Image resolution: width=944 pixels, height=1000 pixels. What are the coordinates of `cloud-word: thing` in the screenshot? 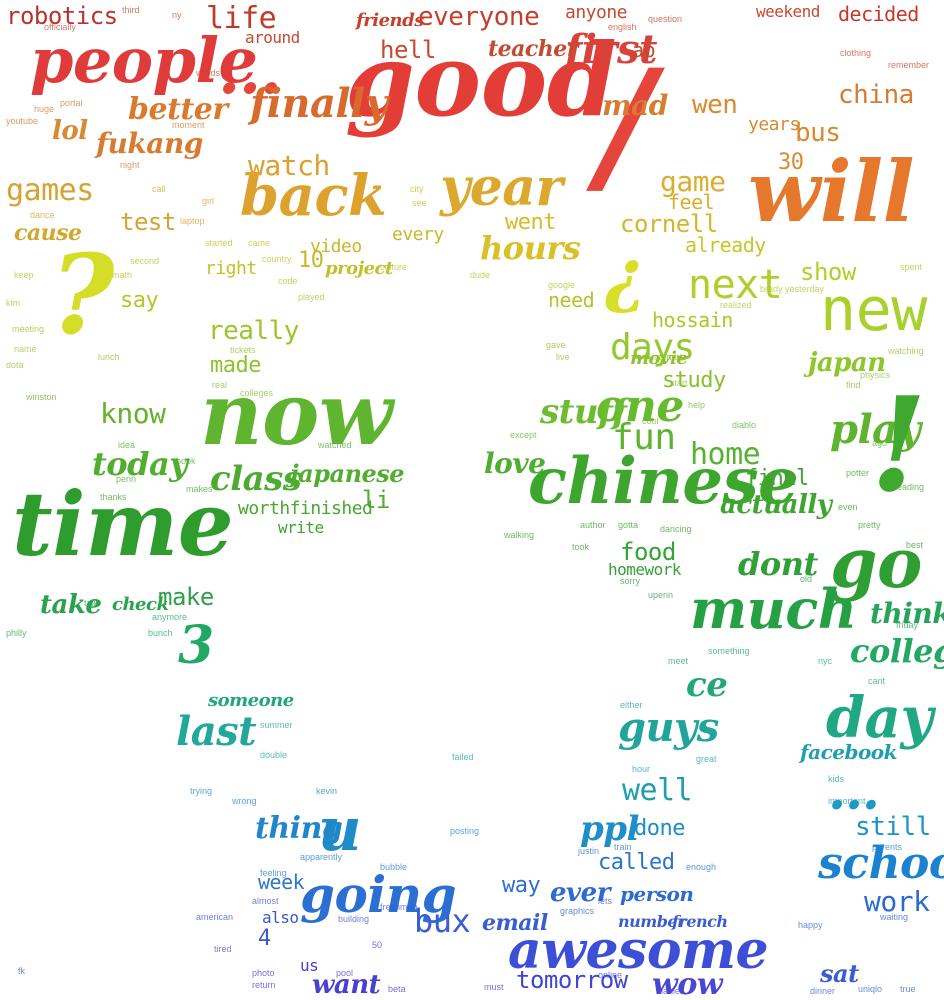 It's located at (298, 829).